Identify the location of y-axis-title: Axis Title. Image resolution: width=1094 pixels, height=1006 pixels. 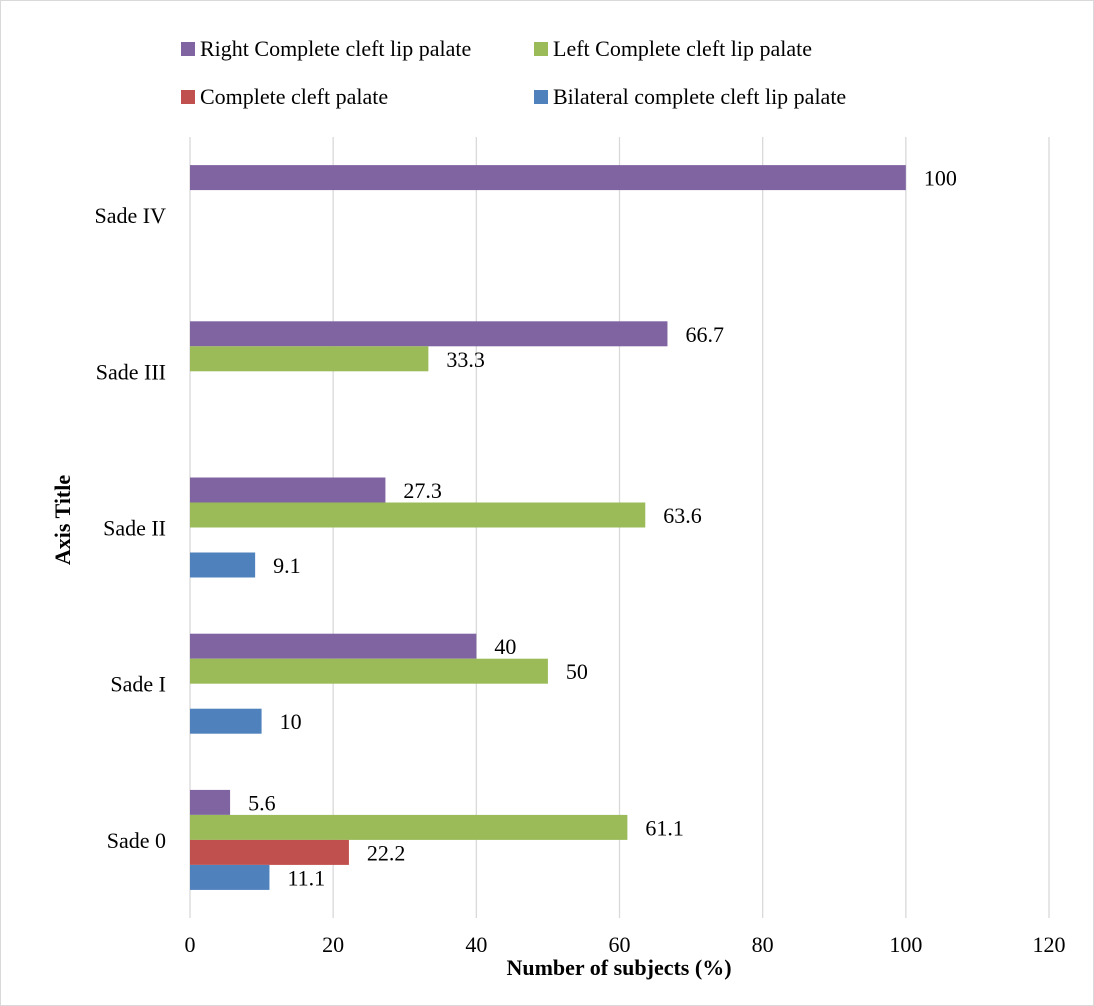
(62, 520).